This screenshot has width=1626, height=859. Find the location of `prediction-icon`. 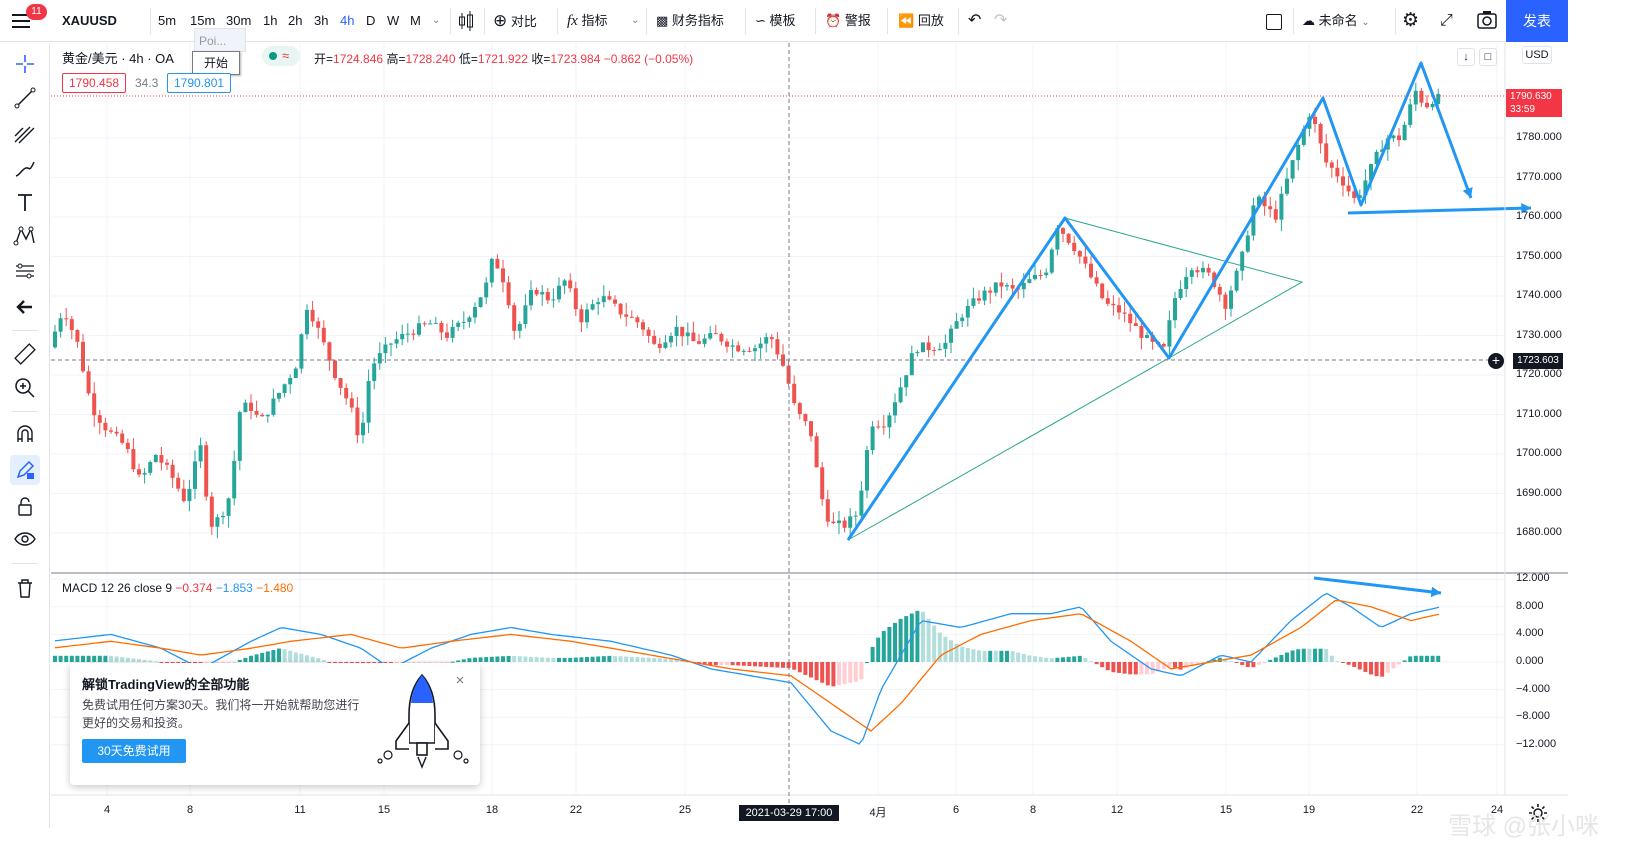

prediction-icon is located at coordinates (25, 271).